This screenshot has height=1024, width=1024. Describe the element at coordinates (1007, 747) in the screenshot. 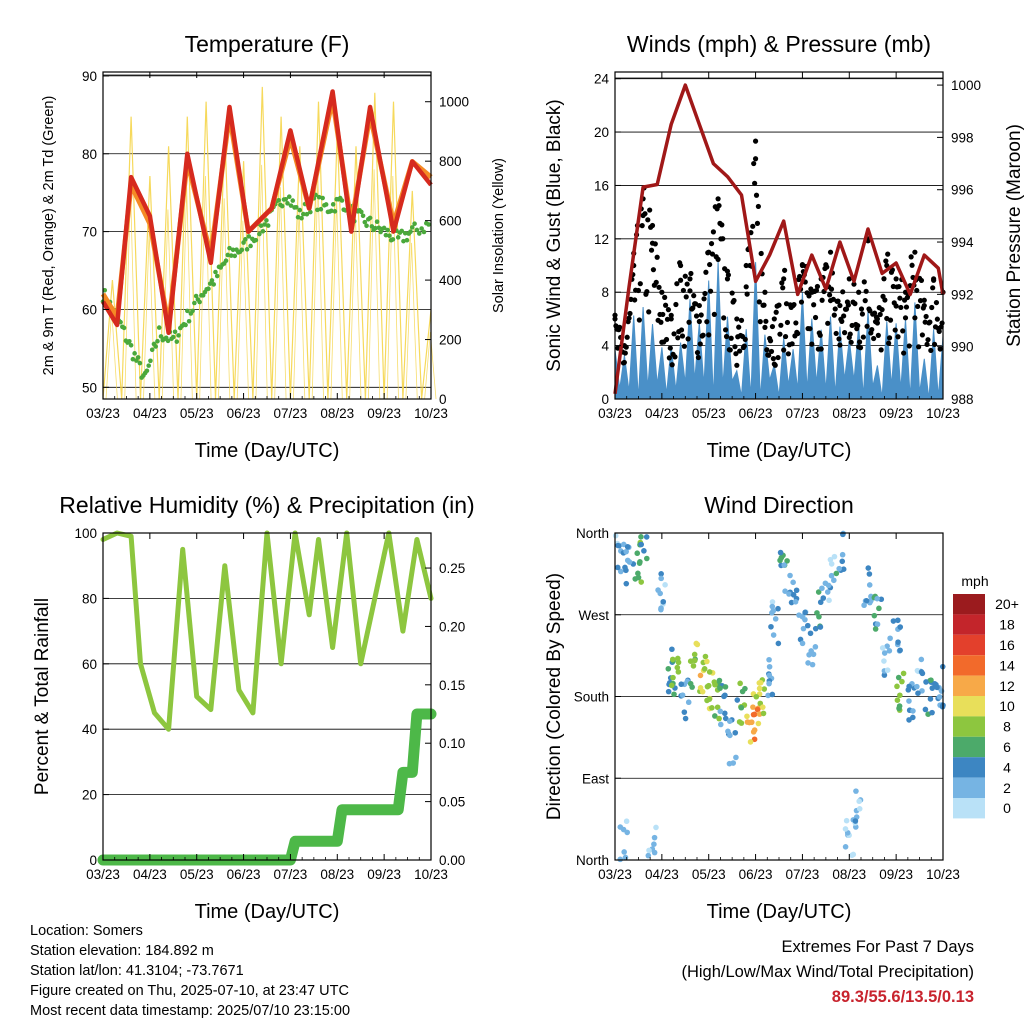

I see `legend-label: 6` at that location.